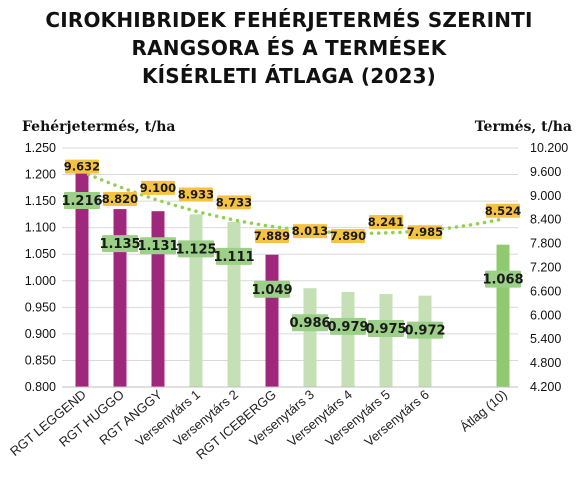  Describe the element at coordinates (40, 307) in the screenshot. I see `y-tick-label: 0.950` at that location.